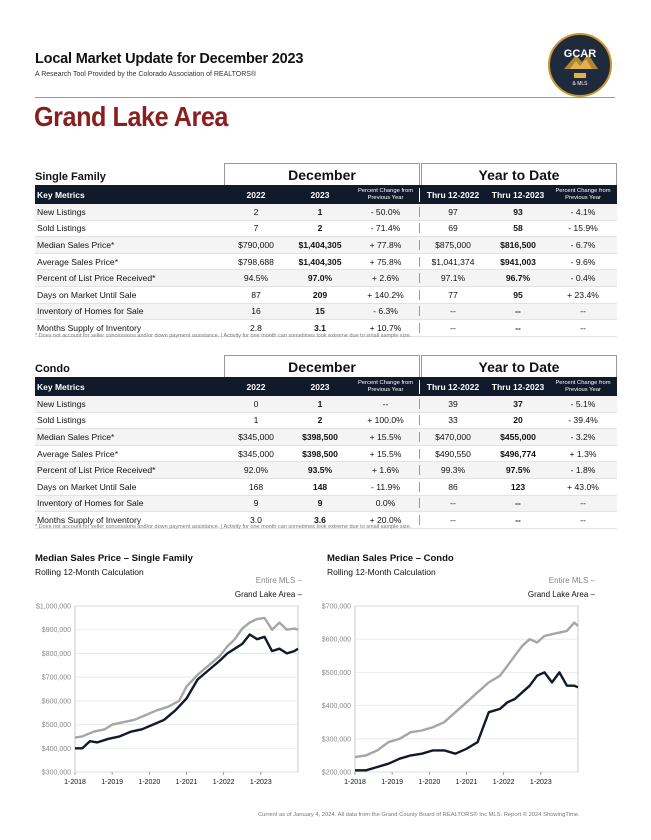 Image resolution: width=651 pixels, height=840 pixels. What do you see at coordinates (326, 421) in the screenshot?
I see `table-row: Sold Listings 1 2 + 100.0% 33 20 - 39.4%` at bounding box center [326, 421].